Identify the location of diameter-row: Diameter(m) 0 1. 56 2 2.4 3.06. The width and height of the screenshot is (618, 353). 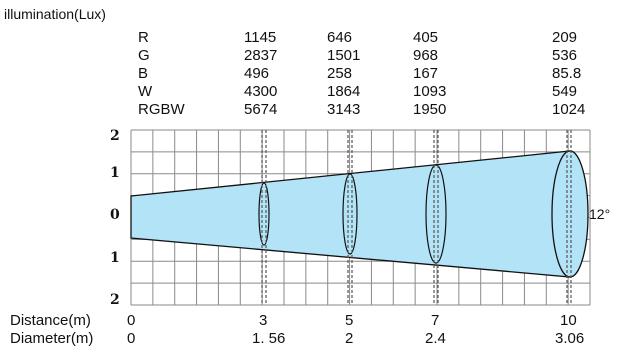
(297, 338).